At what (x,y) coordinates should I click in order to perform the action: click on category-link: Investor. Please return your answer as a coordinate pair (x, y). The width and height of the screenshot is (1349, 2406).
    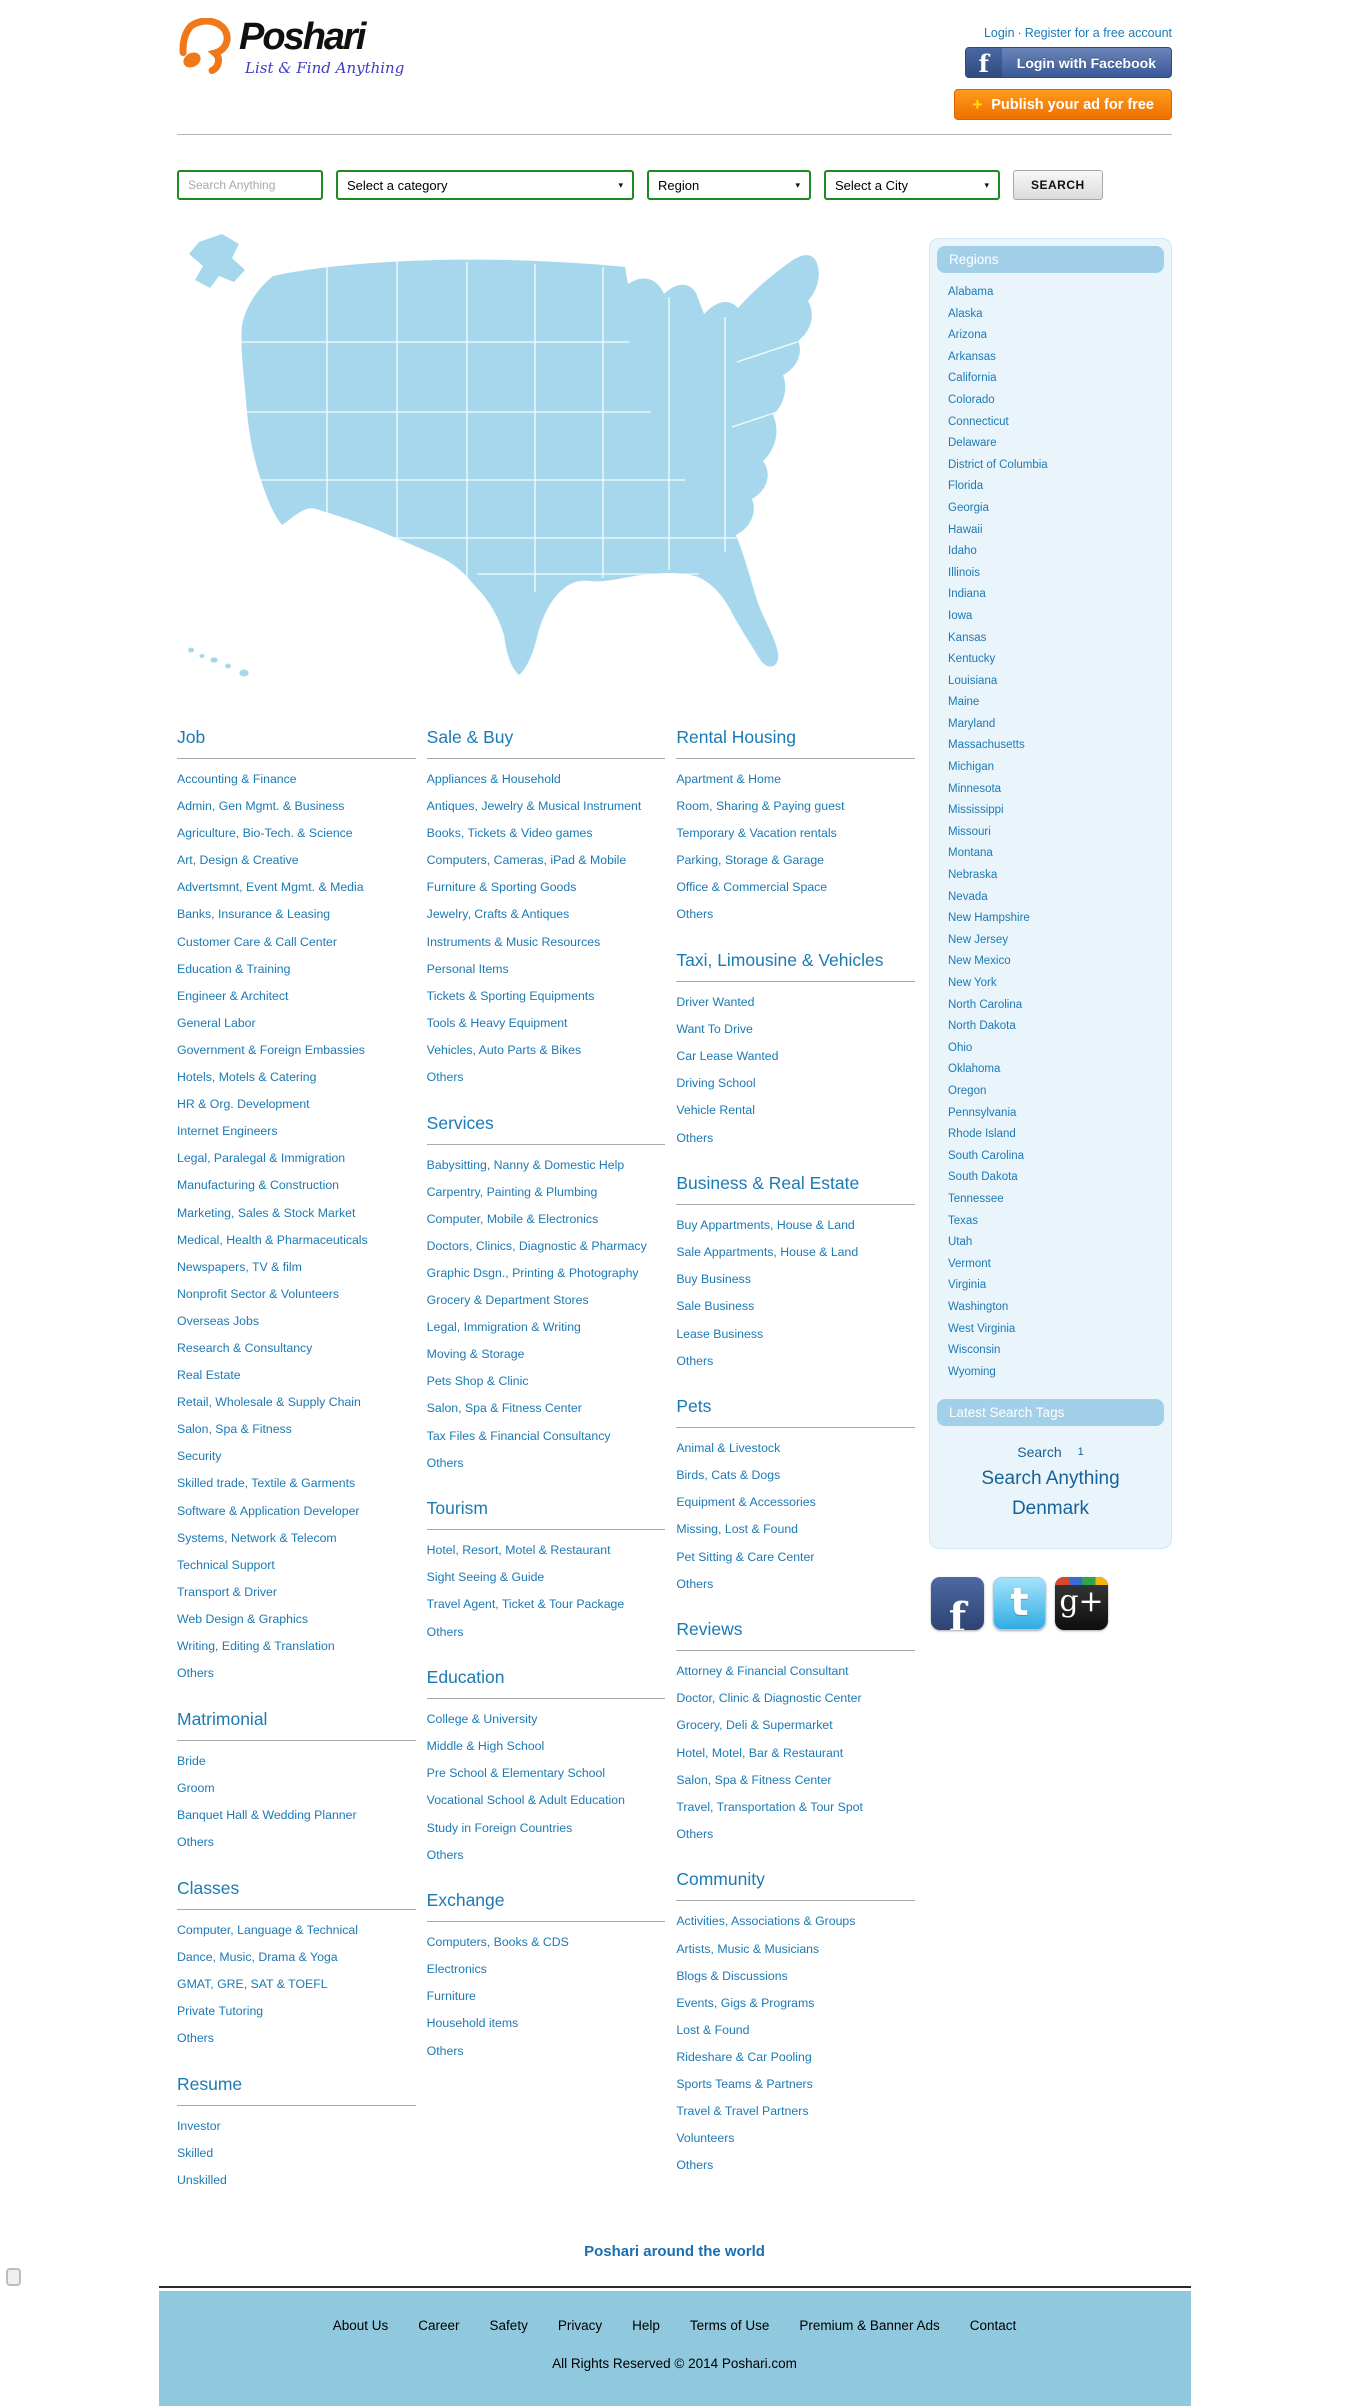
    Looking at the image, I should click on (199, 2125).